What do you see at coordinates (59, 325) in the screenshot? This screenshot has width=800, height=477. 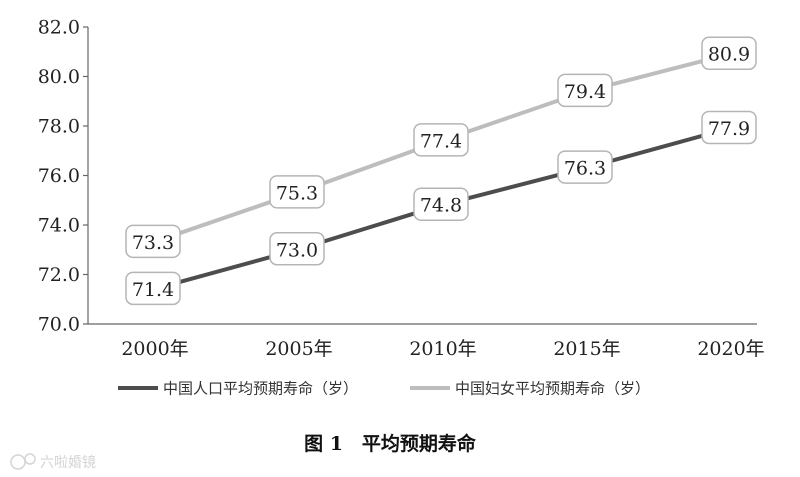 I see `y-tick-label: 70.0` at bounding box center [59, 325].